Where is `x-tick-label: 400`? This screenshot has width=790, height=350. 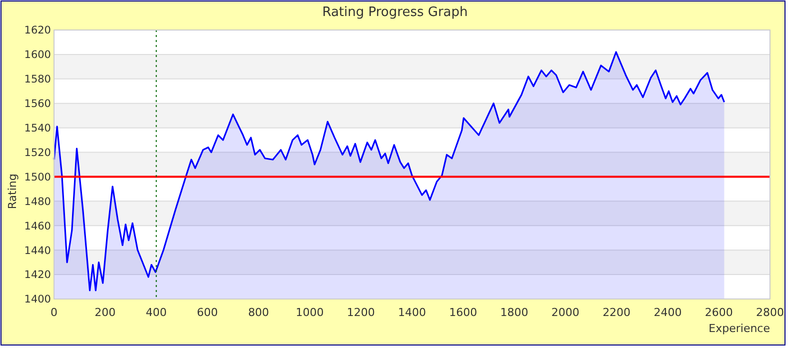 x-tick-label: 400 is located at coordinates (156, 312).